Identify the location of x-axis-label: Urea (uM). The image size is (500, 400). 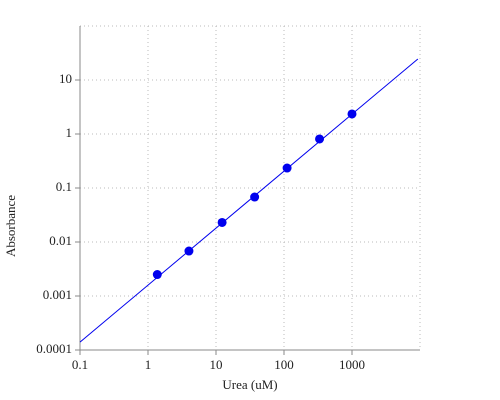
(249, 384).